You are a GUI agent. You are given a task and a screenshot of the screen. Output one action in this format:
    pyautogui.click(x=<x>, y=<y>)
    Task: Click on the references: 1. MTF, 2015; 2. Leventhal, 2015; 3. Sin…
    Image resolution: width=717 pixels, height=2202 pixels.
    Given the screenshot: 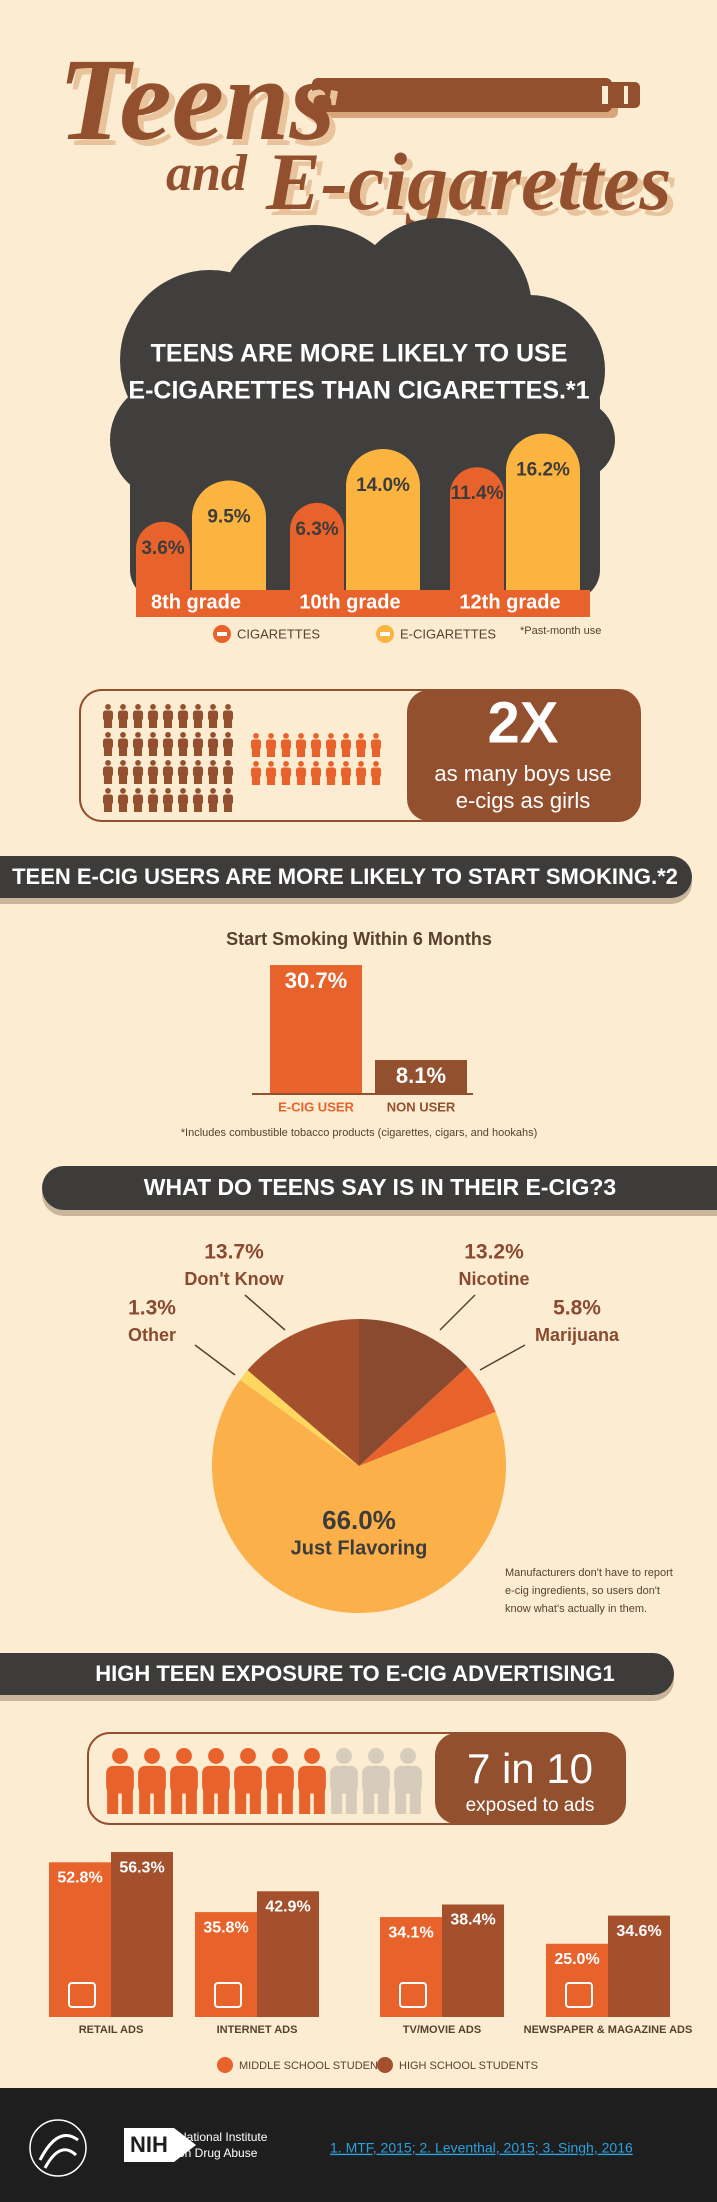 What is the action you would take?
    pyautogui.click(x=481, y=2148)
    